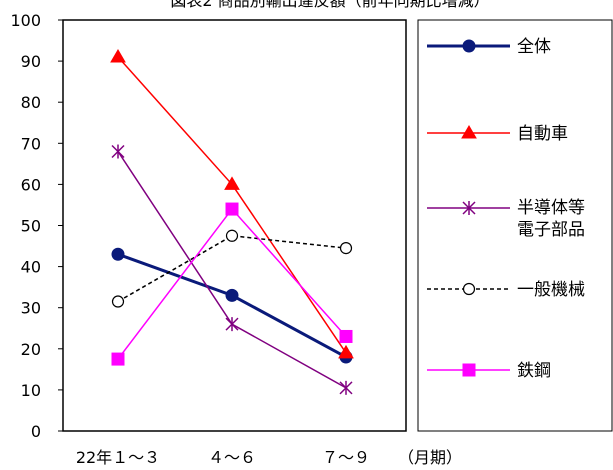 This screenshot has height=470, width=613. I want to click on legend-label: 半導体等, so click(551, 208).